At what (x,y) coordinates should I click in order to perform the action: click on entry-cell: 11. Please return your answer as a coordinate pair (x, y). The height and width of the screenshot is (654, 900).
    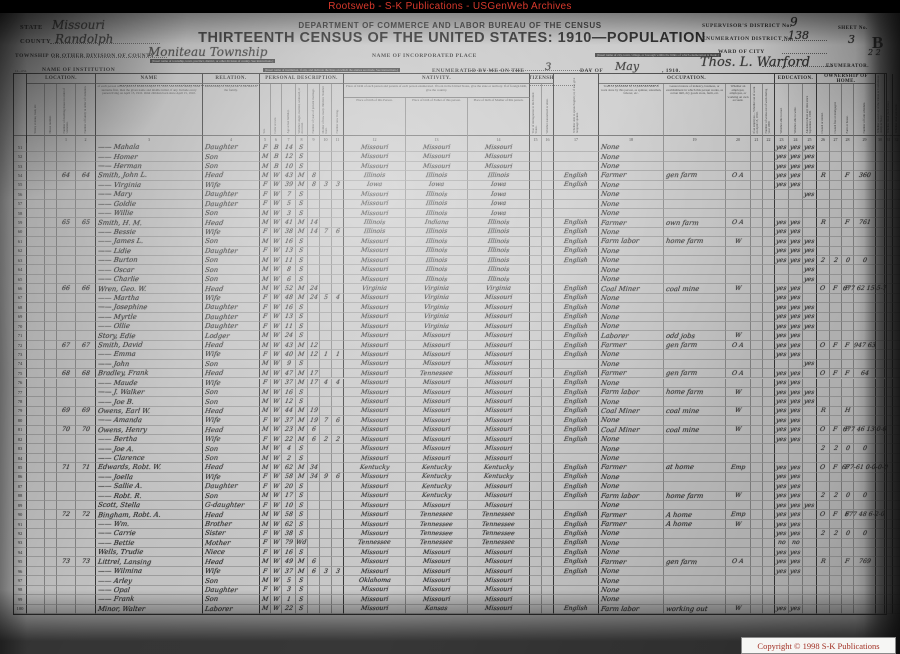
    Looking at the image, I should click on (289, 326).